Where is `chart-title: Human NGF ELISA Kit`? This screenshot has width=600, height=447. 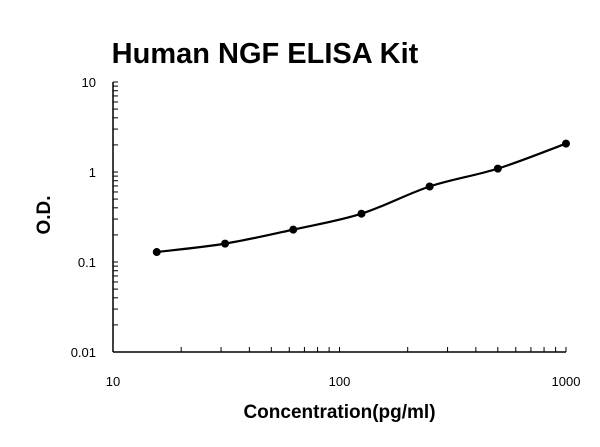 chart-title: Human NGF ELISA Kit is located at coordinates (265, 54).